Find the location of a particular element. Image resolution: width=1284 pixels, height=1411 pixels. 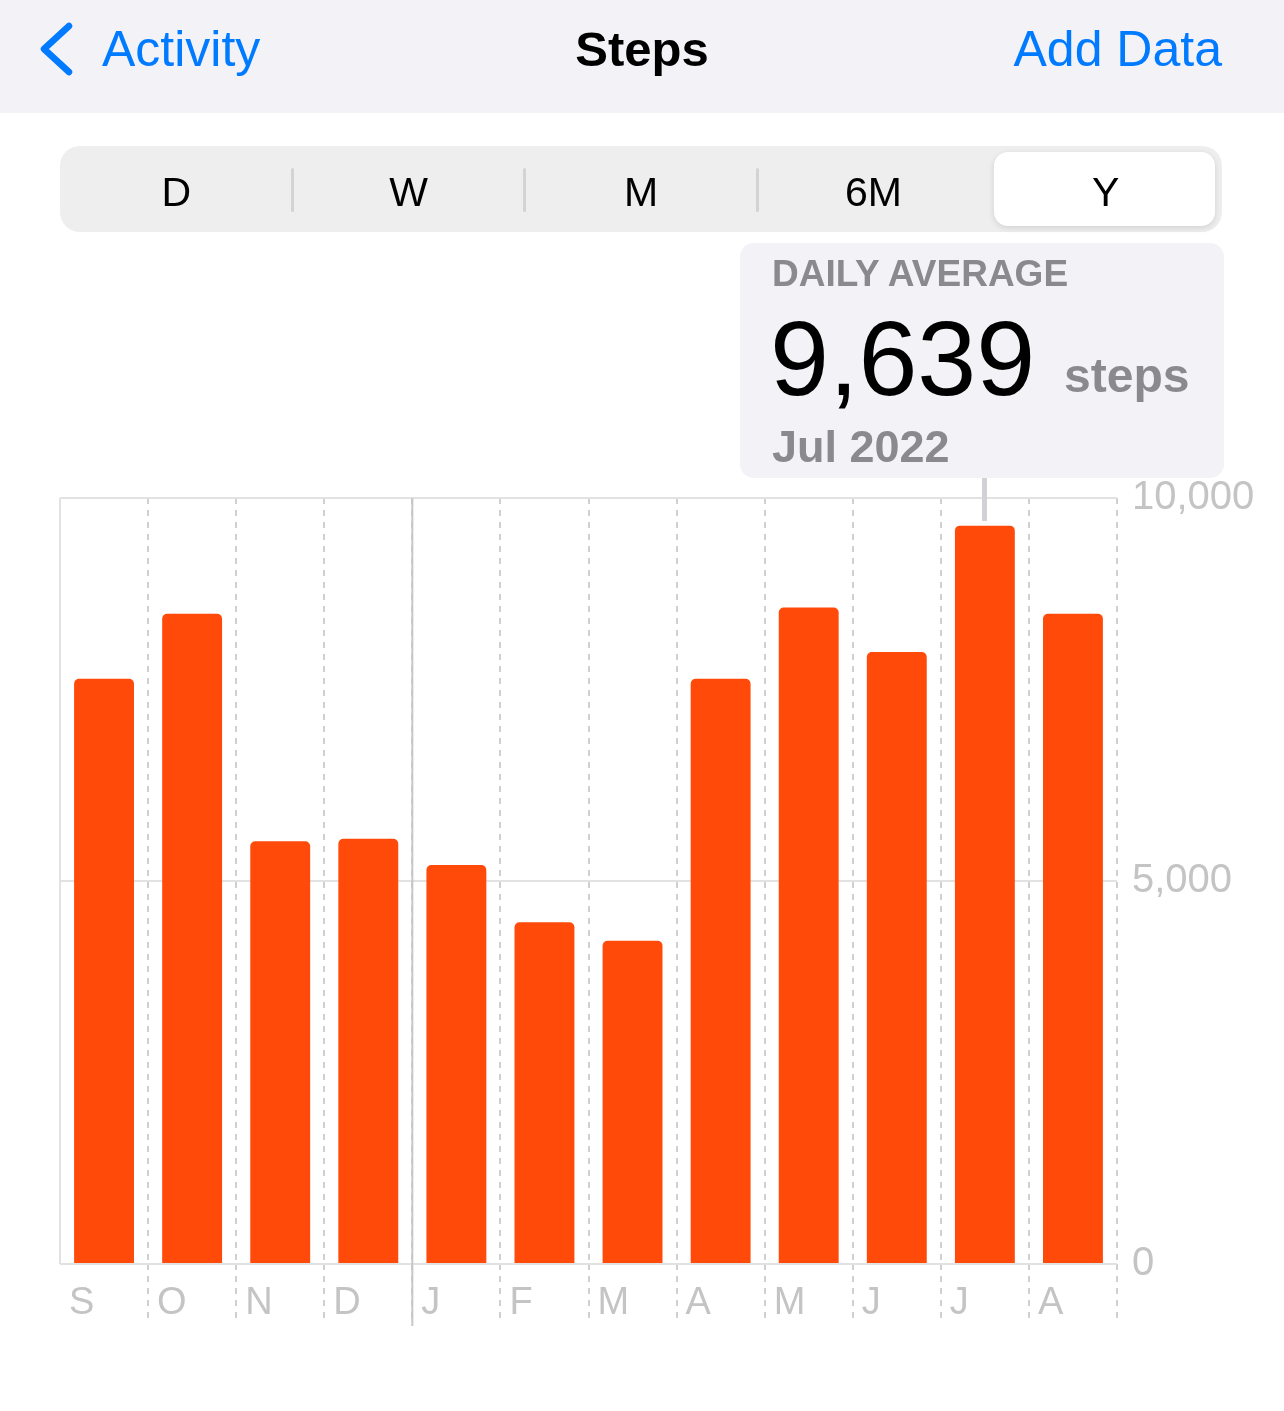

text: Y is located at coordinates (1106, 192).